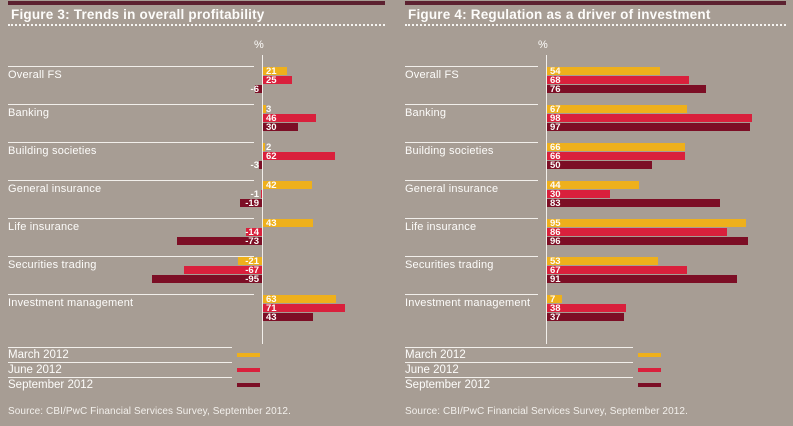 The image size is (793, 426). I want to click on category-label-banking: Banking, so click(426, 113).